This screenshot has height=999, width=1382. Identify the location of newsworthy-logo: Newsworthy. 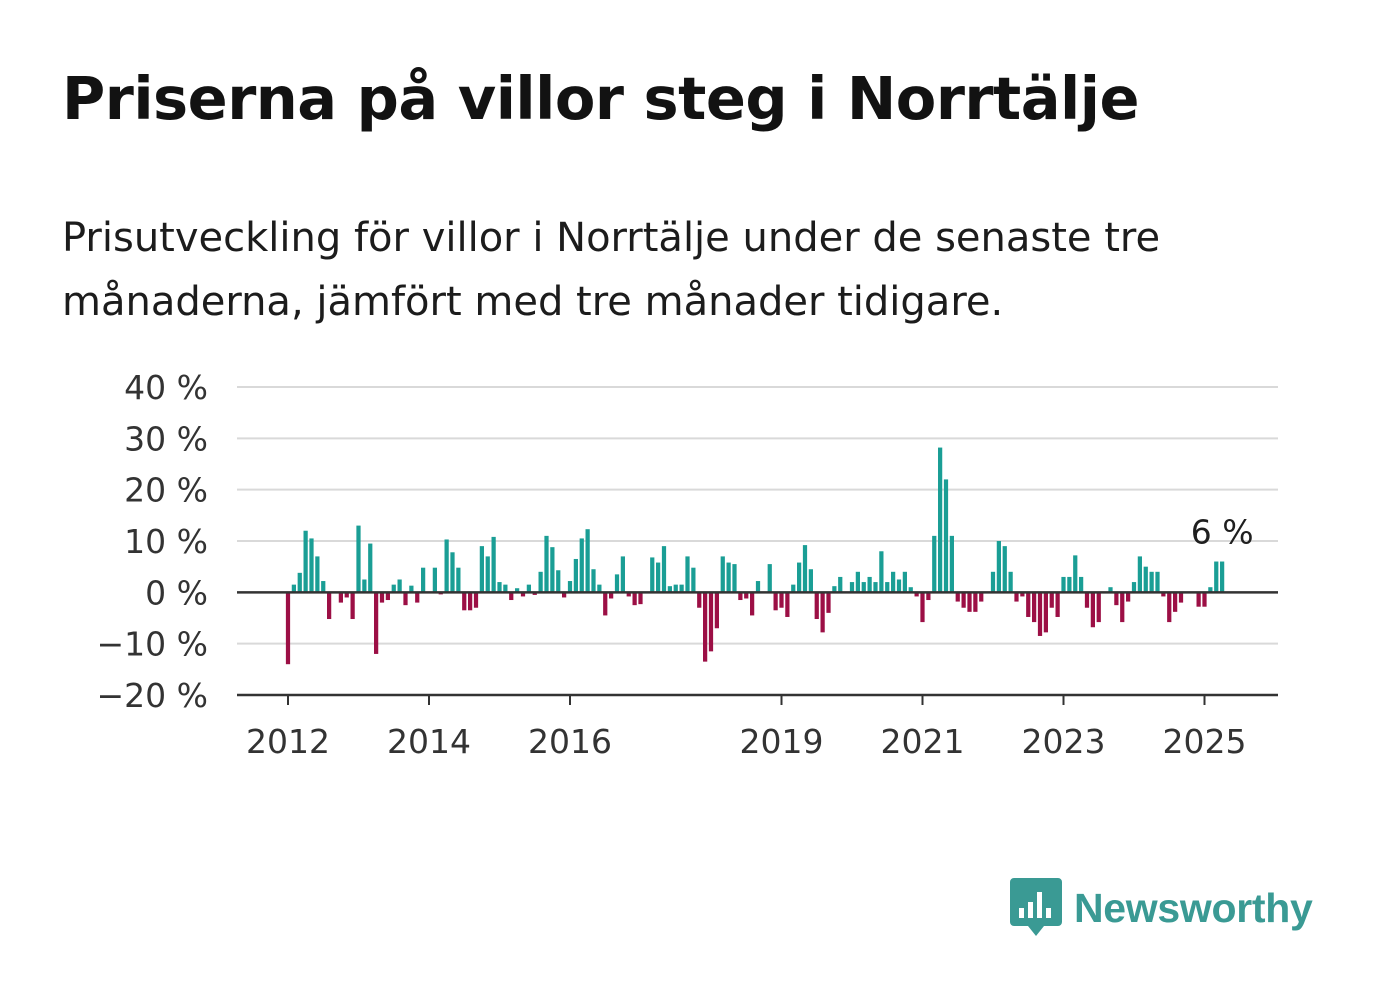
(1161, 908).